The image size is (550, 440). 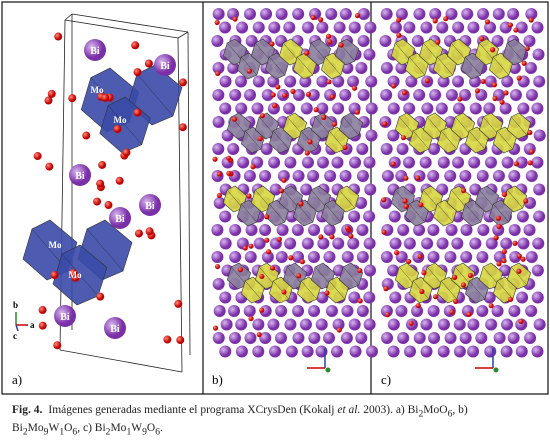 What do you see at coordinates (15, 336) in the screenshot?
I see `axis-label: c` at bounding box center [15, 336].